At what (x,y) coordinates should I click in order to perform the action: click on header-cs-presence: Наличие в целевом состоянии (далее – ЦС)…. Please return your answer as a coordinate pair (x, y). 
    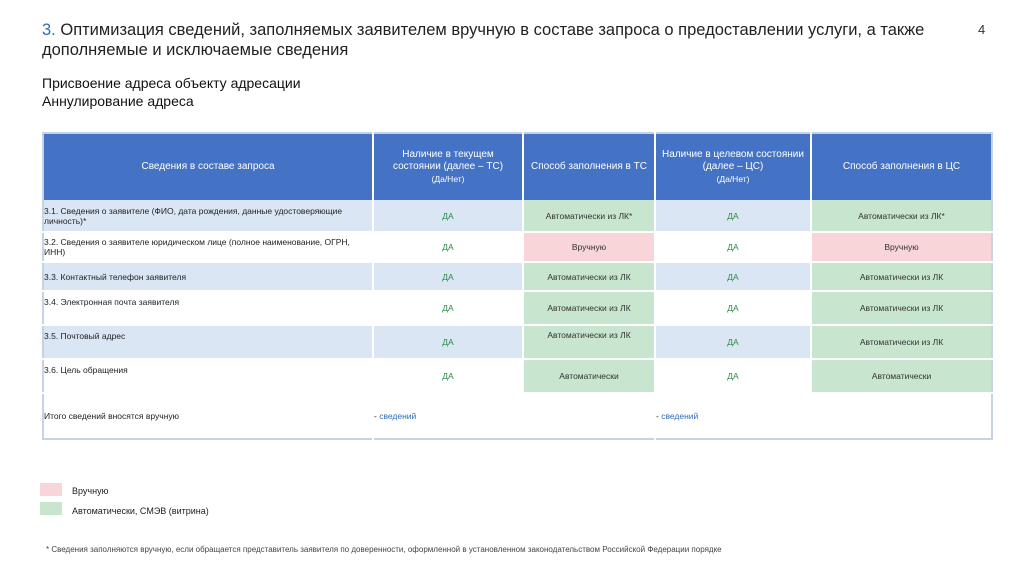
    Looking at the image, I should click on (733, 166).